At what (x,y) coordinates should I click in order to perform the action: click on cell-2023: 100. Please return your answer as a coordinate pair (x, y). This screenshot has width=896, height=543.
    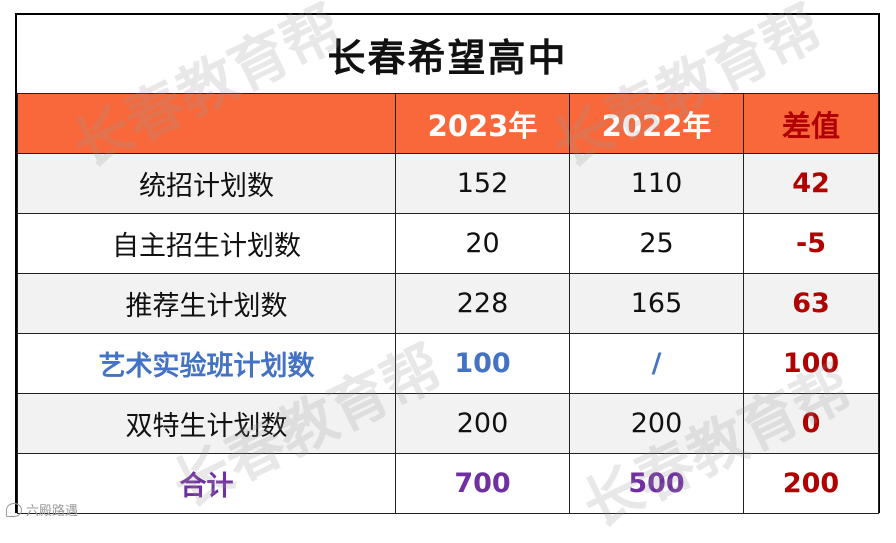
    Looking at the image, I should click on (482, 363).